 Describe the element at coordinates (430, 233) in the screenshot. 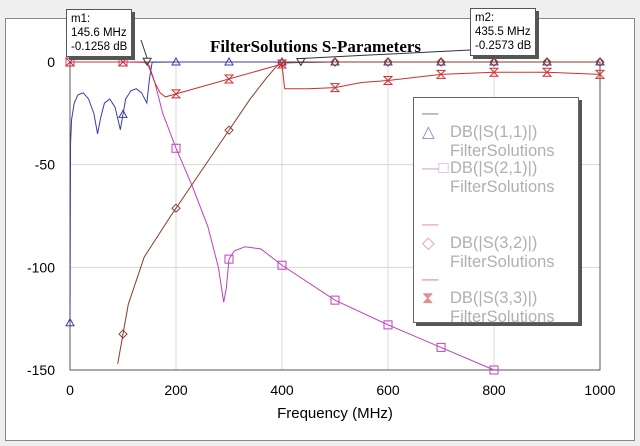

I see `diamond-marker-icon: —◇` at that location.